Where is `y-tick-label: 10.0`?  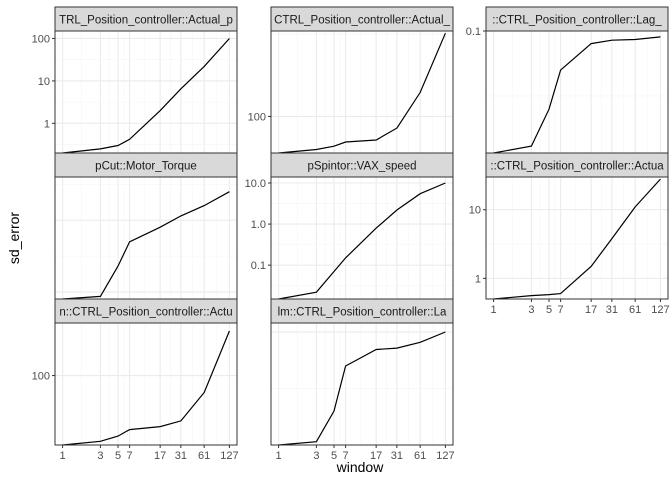 y-tick-label: 10.0 is located at coordinates (255, 184).